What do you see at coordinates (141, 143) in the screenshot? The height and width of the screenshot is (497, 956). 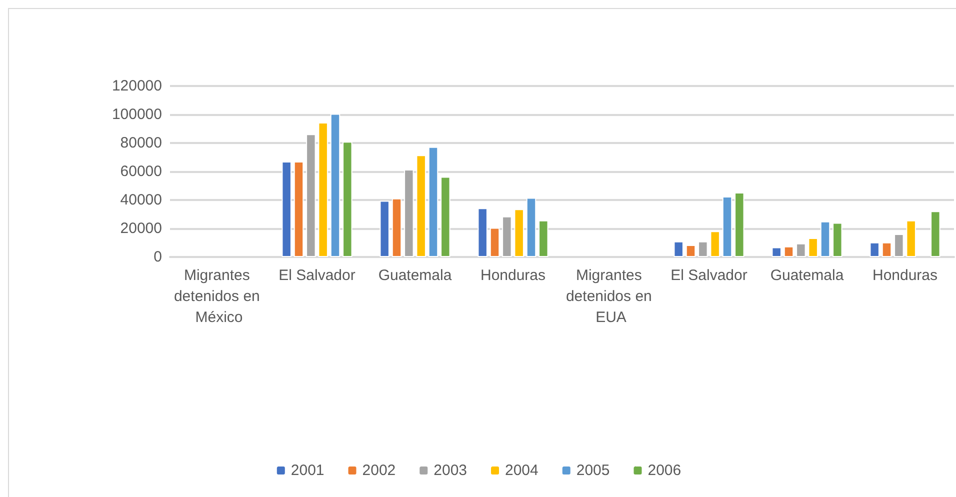 I see `y-tick-label: 80000` at bounding box center [141, 143].